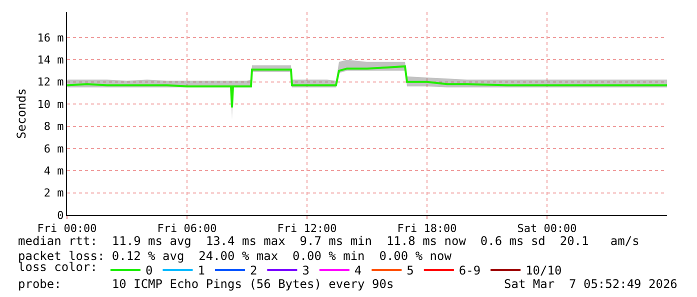 The height and width of the screenshot is (297, 697). I want to click on x-tick-label: Fri 12:00, so click(307, 229).